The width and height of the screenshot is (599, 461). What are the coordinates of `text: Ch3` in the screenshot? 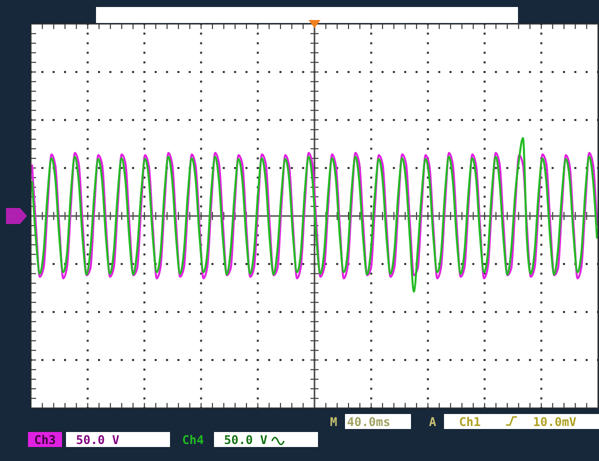 It's located at (45, 440).